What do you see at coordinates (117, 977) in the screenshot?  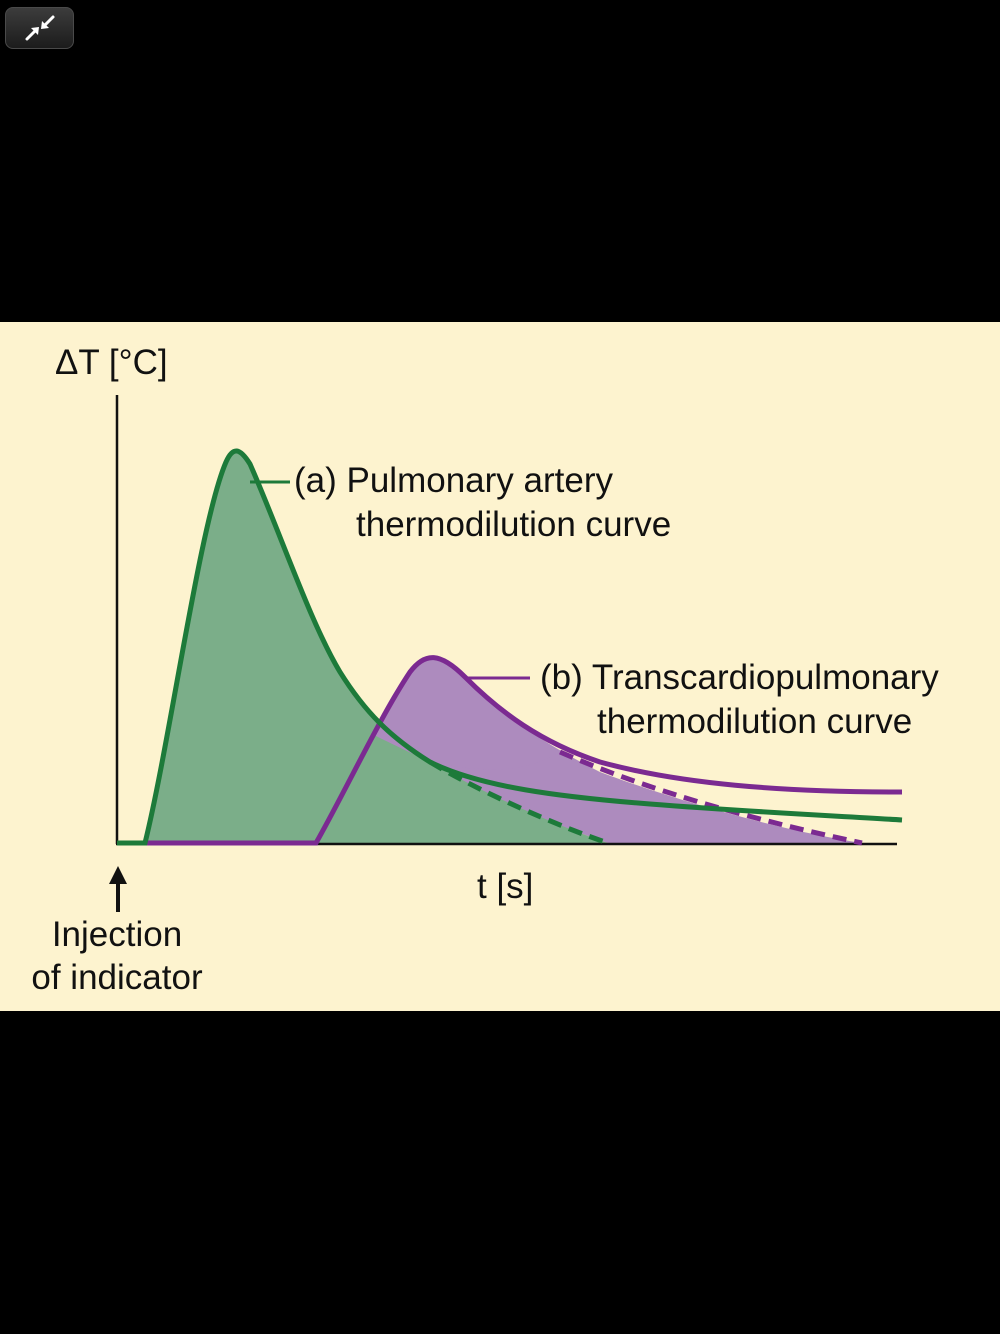 I see `injection-label-line2: of indicator` at bounding box center [117, 977].